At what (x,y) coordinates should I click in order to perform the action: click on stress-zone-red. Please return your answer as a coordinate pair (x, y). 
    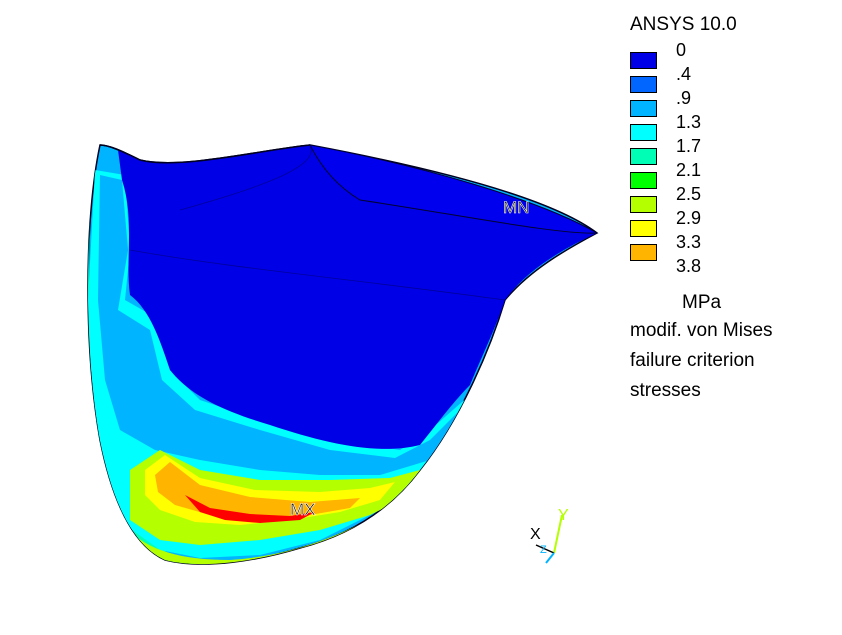
    Looking at the image, I should click on (250, 509).